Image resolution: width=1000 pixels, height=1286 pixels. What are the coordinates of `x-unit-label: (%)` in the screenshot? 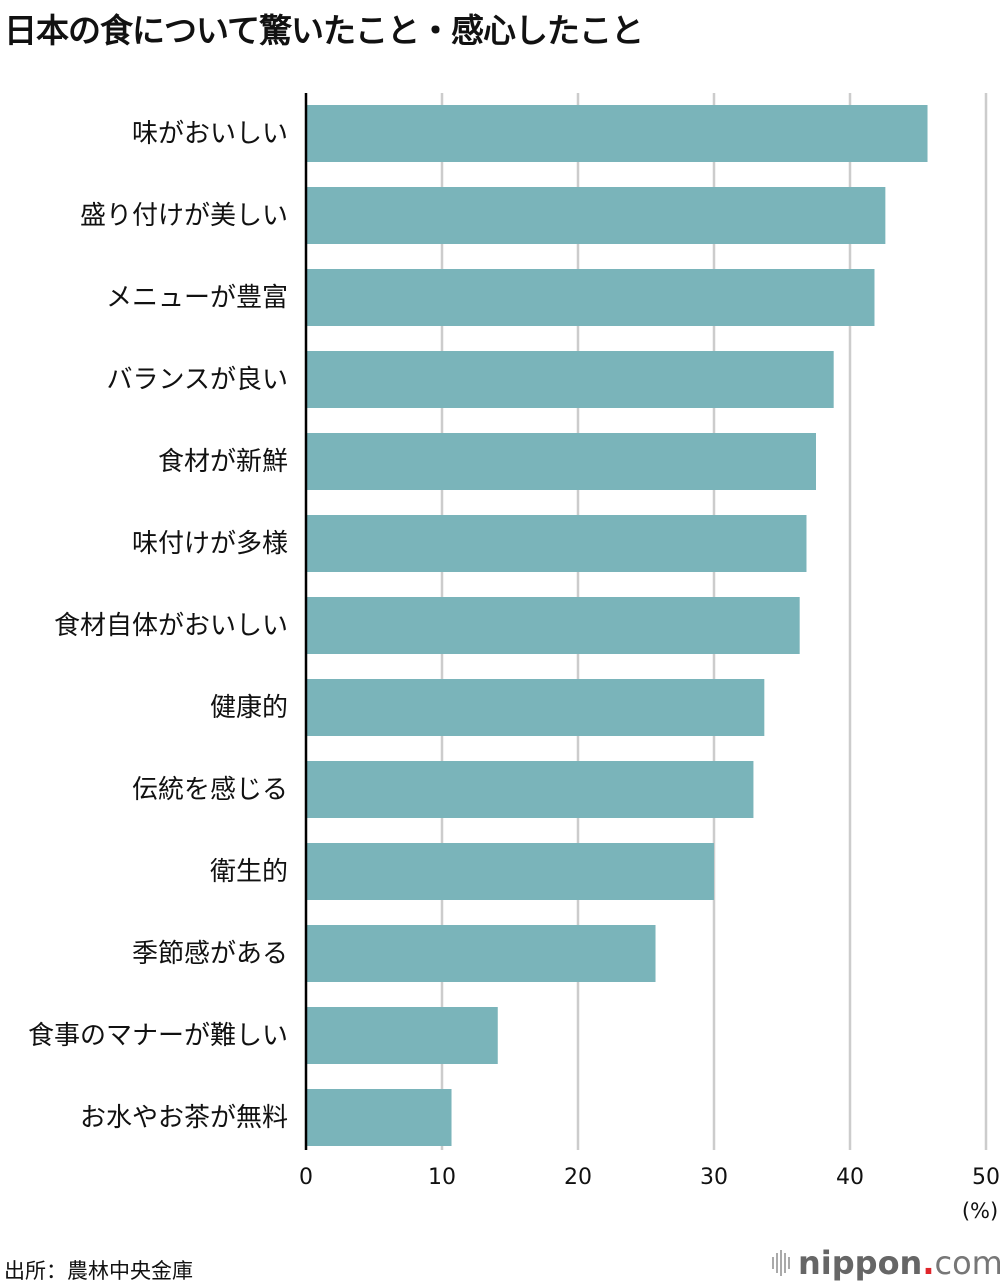 It's located at (980, 1211).